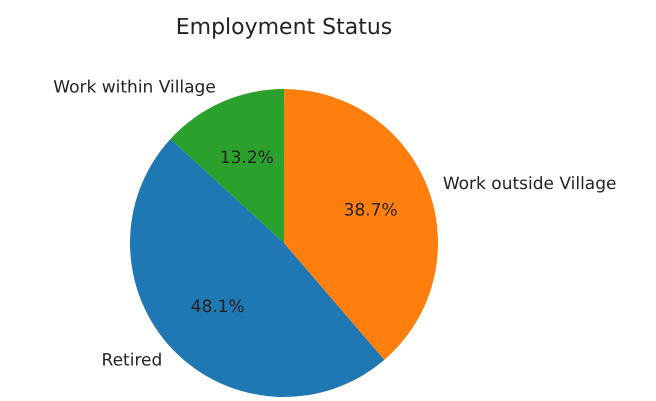  I want to click on data-label: 38.7%, so click(371, 210).